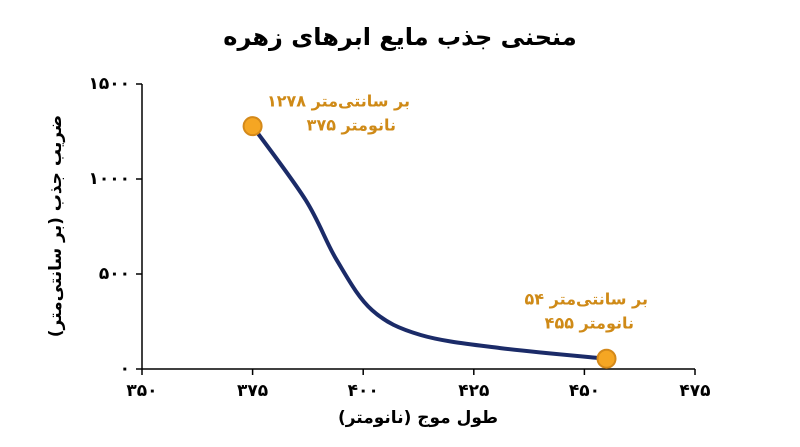  What do you see at coordinates (109, 179) in the screenshot?
I see `y-tick-label: ۱۰۰۰` at bounding box center [109, 179].